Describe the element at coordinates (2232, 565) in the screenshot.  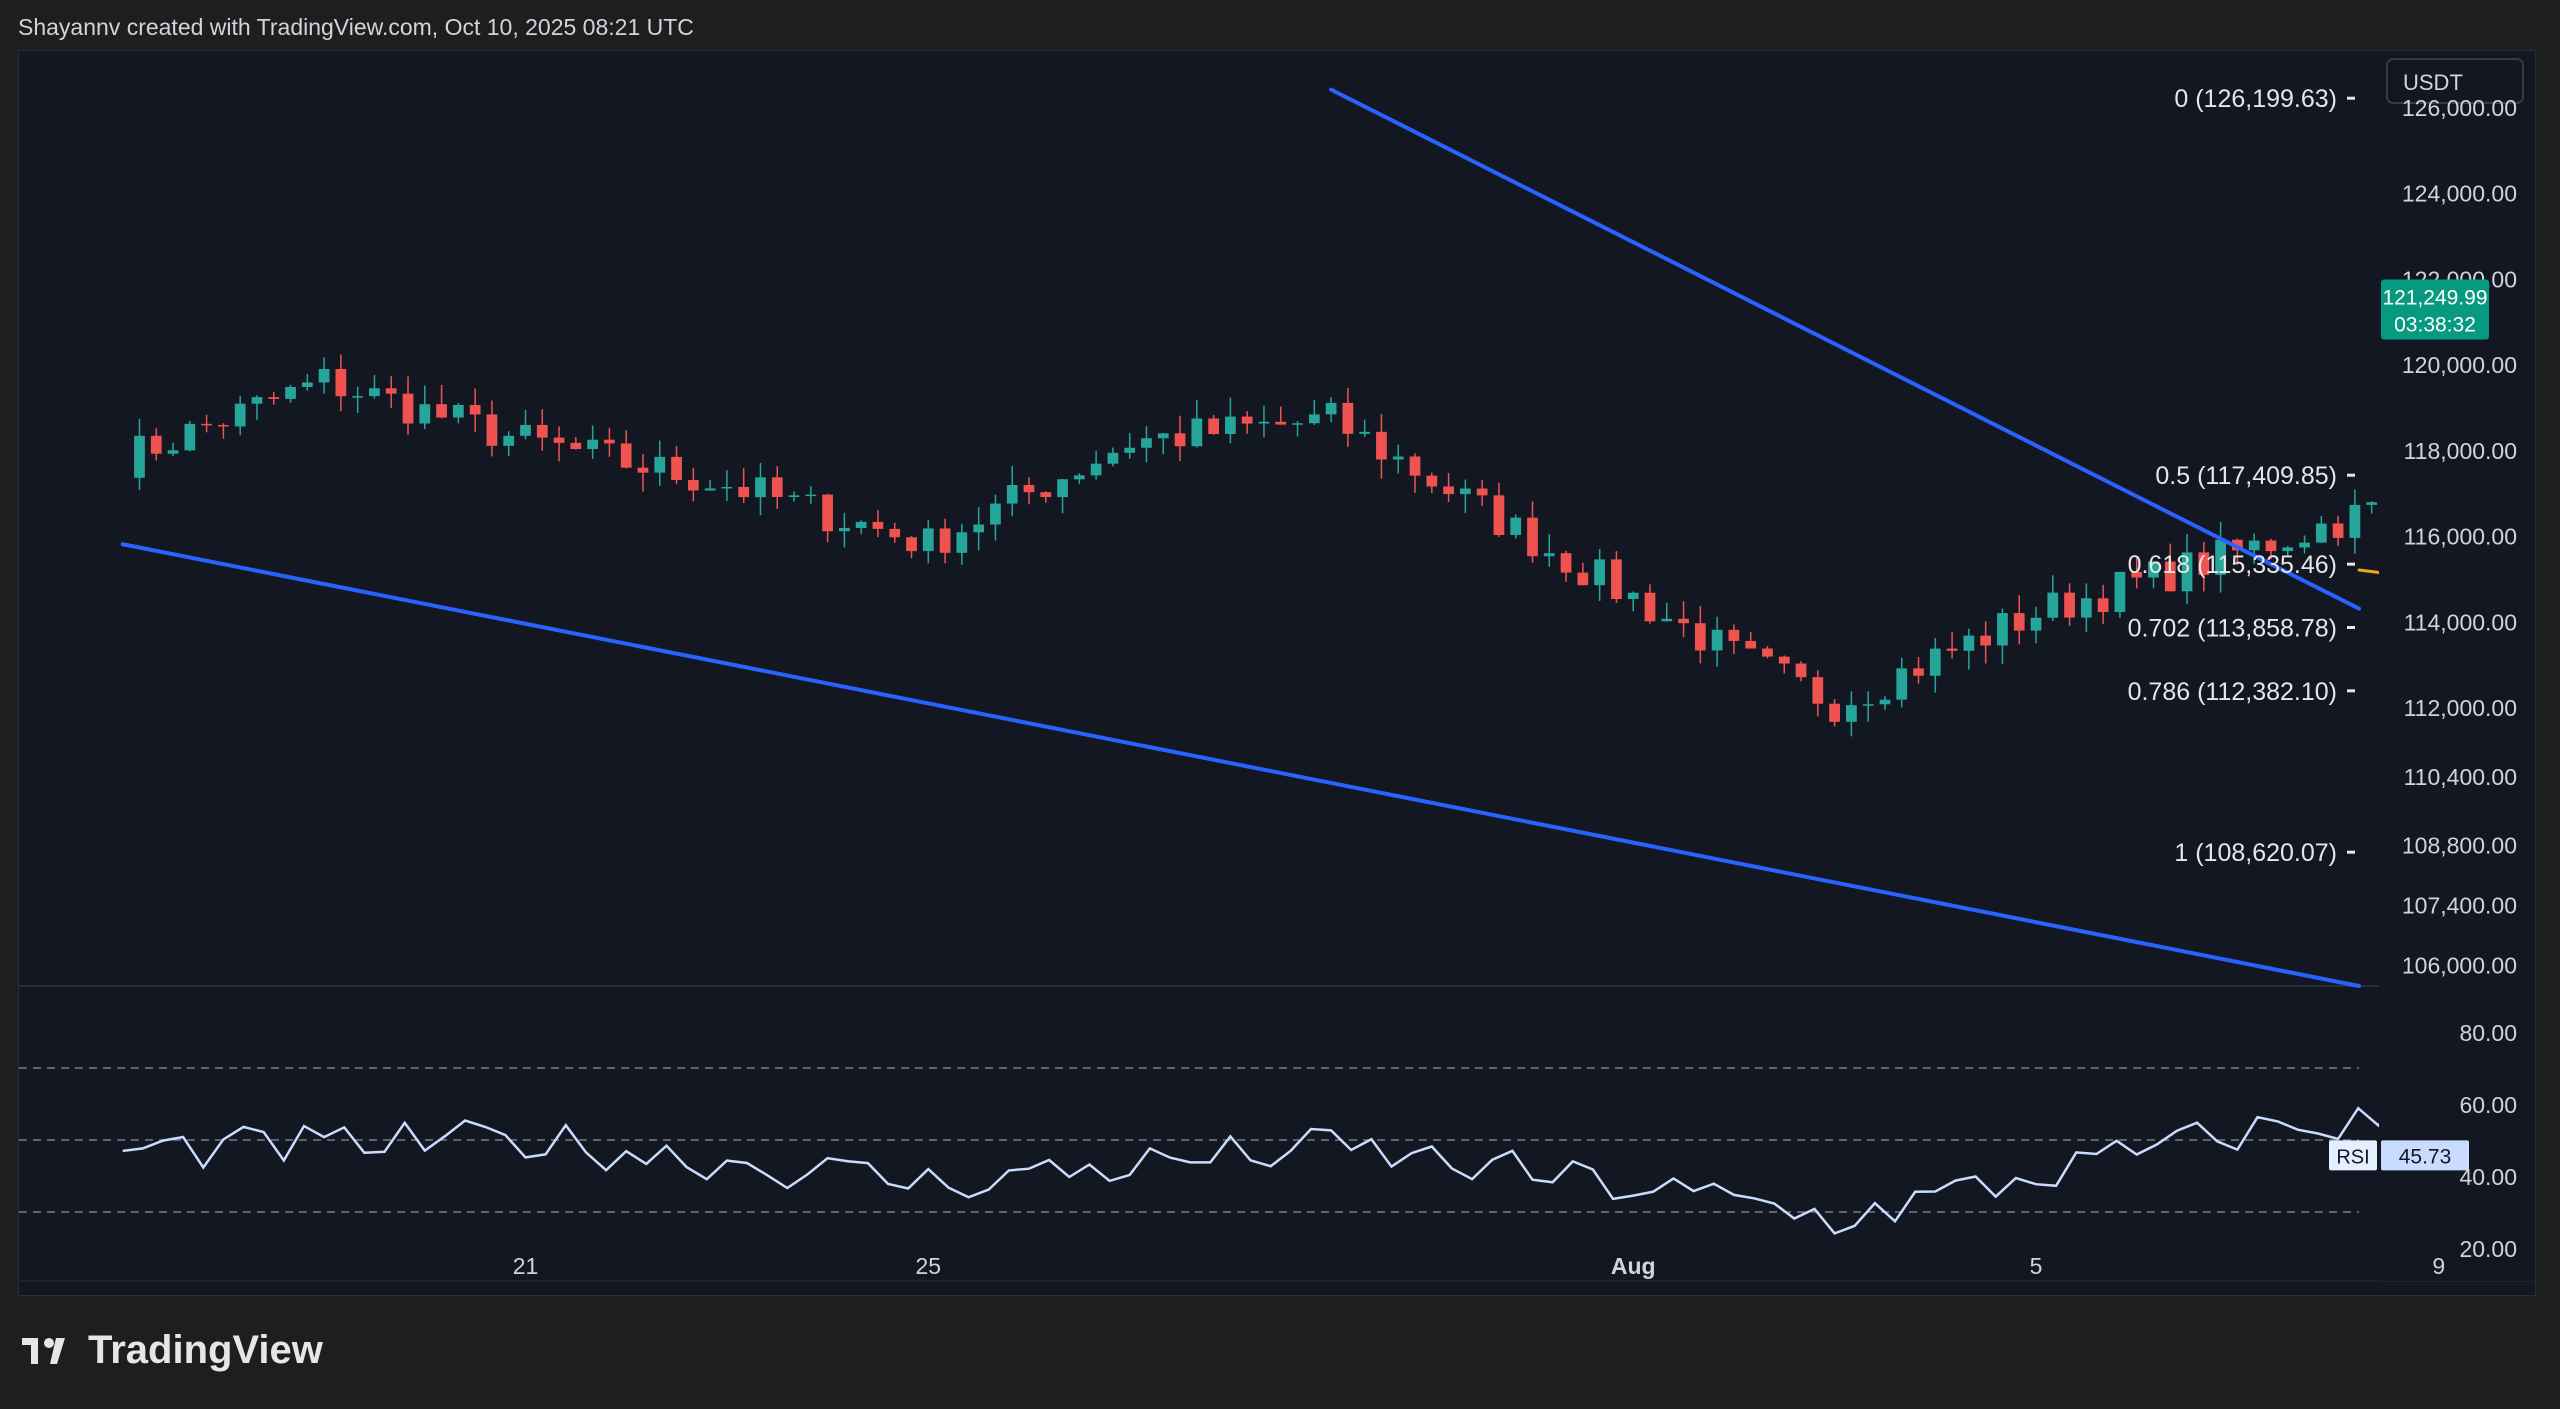
I see `fib-level-label: 0.618 (115,335.46)` at that location.